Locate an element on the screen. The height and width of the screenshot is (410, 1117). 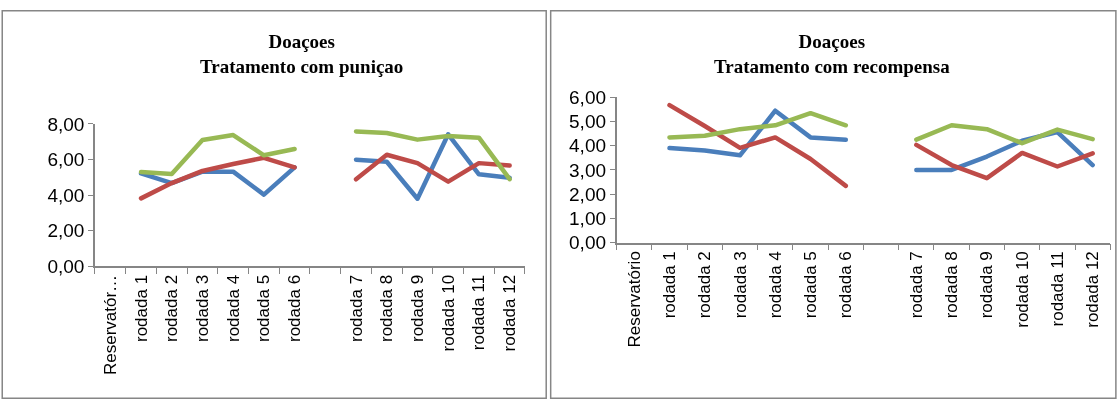
chart-title: Doaçoes Tratamento com recompensa is located at coordinates (832, 54).